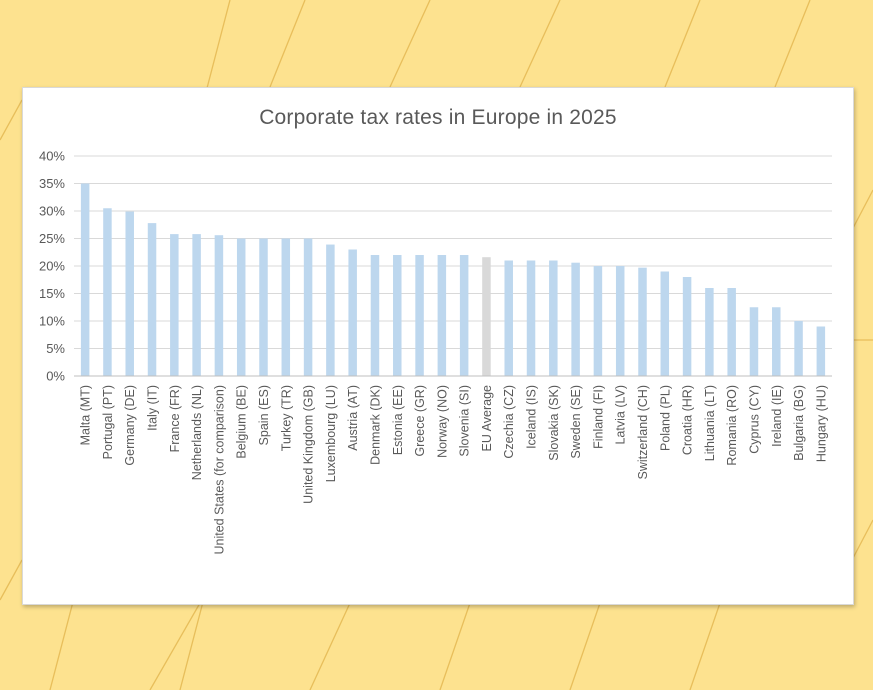 The image size is (873, 690). Describe the element at coordinates (442, 421) in the screenshot. I see `x-category-label: Norway (NO)` at that location.